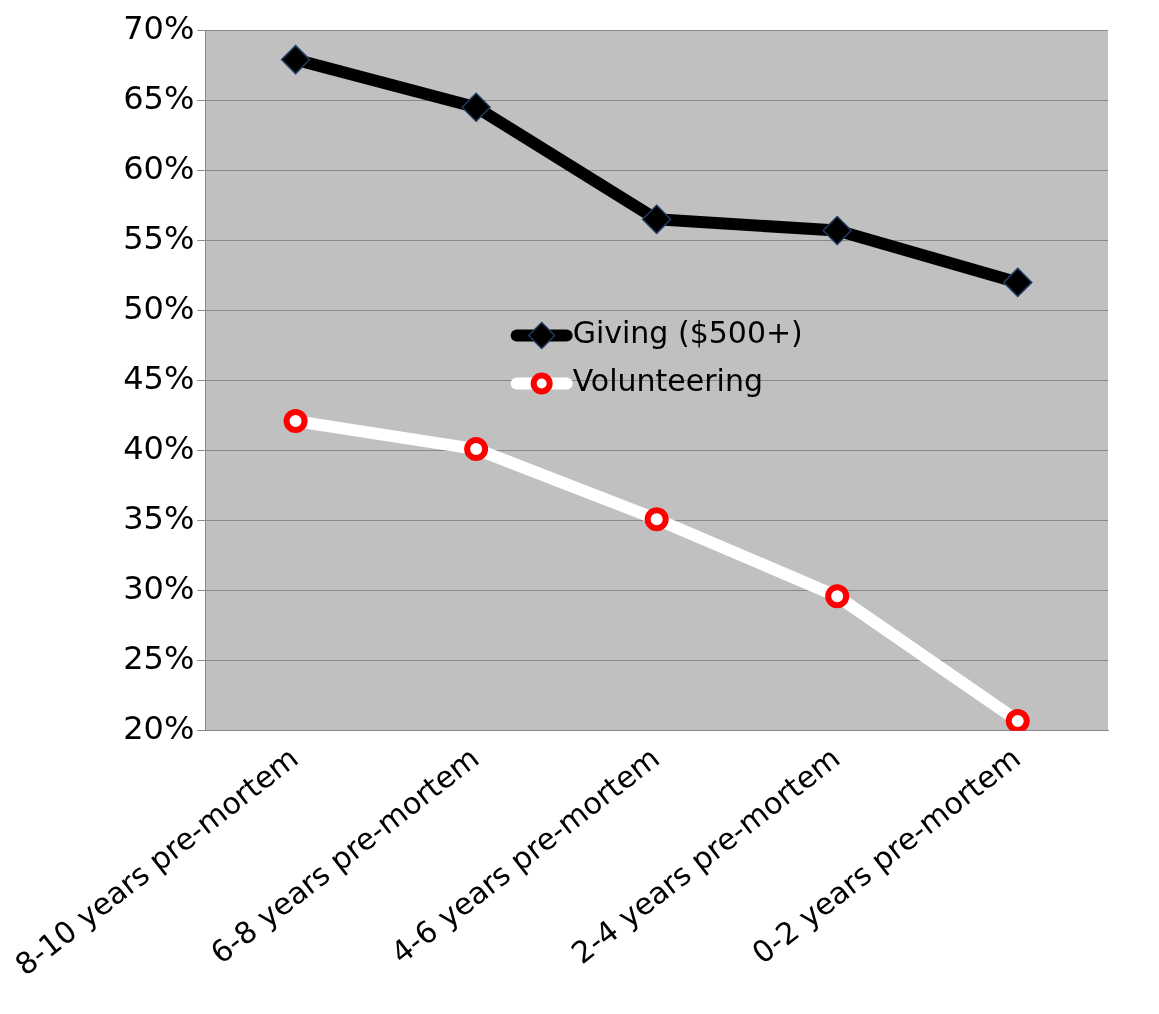 This screenshot has width=1159, height=1014. Describe the element at coordinates (159, 27) in the screenshot. I see `y-tick-label: 70%` at that location.